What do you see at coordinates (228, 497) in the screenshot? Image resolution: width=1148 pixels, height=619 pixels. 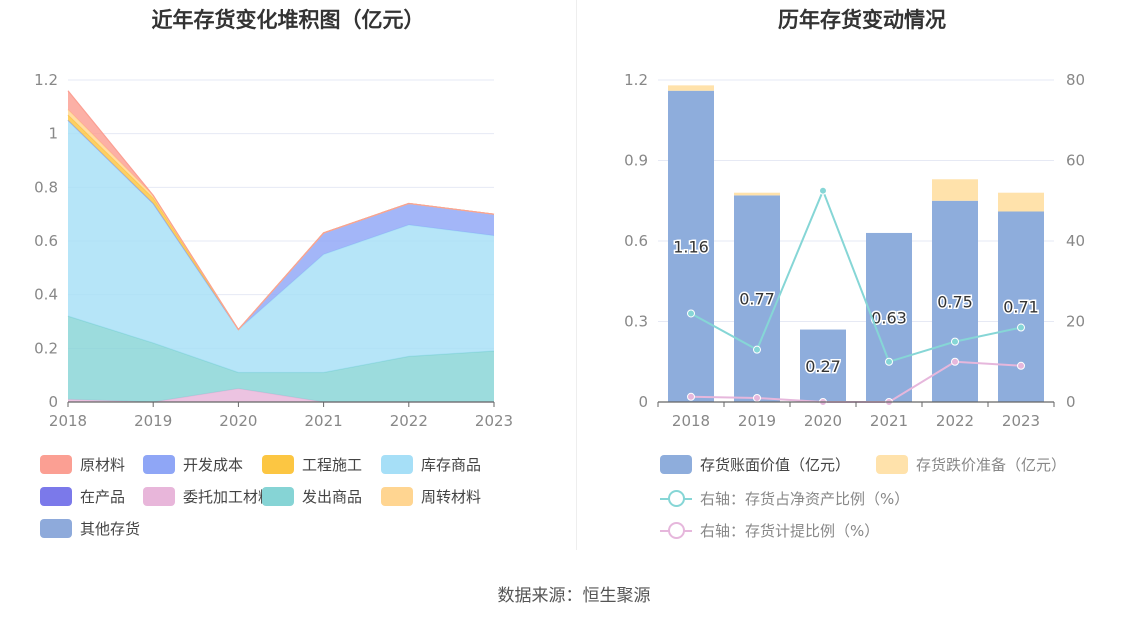 I see `legend-label: 委托加工材料` at bounding box center [228, 497].